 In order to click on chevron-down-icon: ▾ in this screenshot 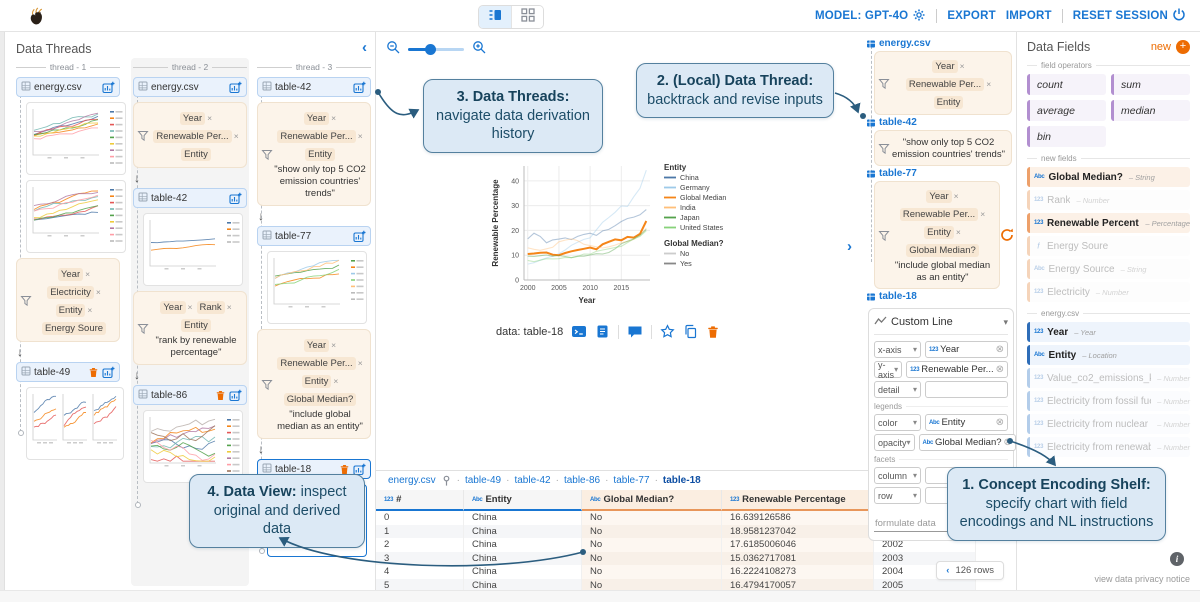, I will do `click(1005, 321)`.